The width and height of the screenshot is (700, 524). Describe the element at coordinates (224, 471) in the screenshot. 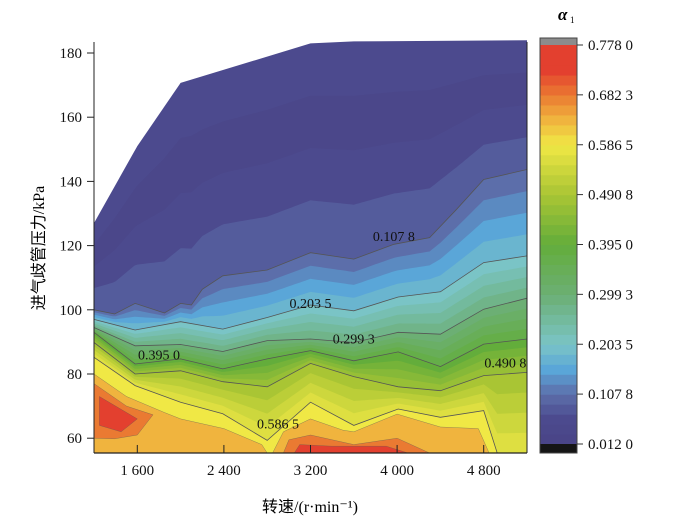

I see `x-tick-label: 2 400` at that location.